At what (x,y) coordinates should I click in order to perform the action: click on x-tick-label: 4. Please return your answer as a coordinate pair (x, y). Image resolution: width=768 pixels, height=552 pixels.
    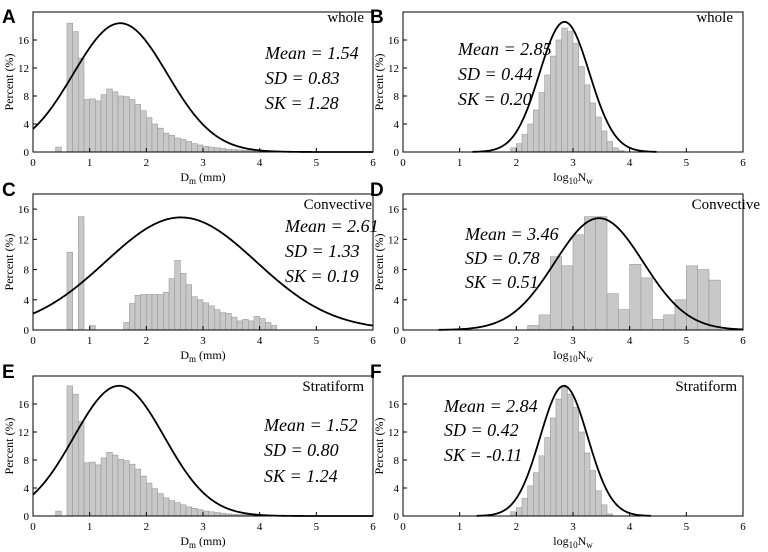
    Looking at the image, I should click on (630, 527).